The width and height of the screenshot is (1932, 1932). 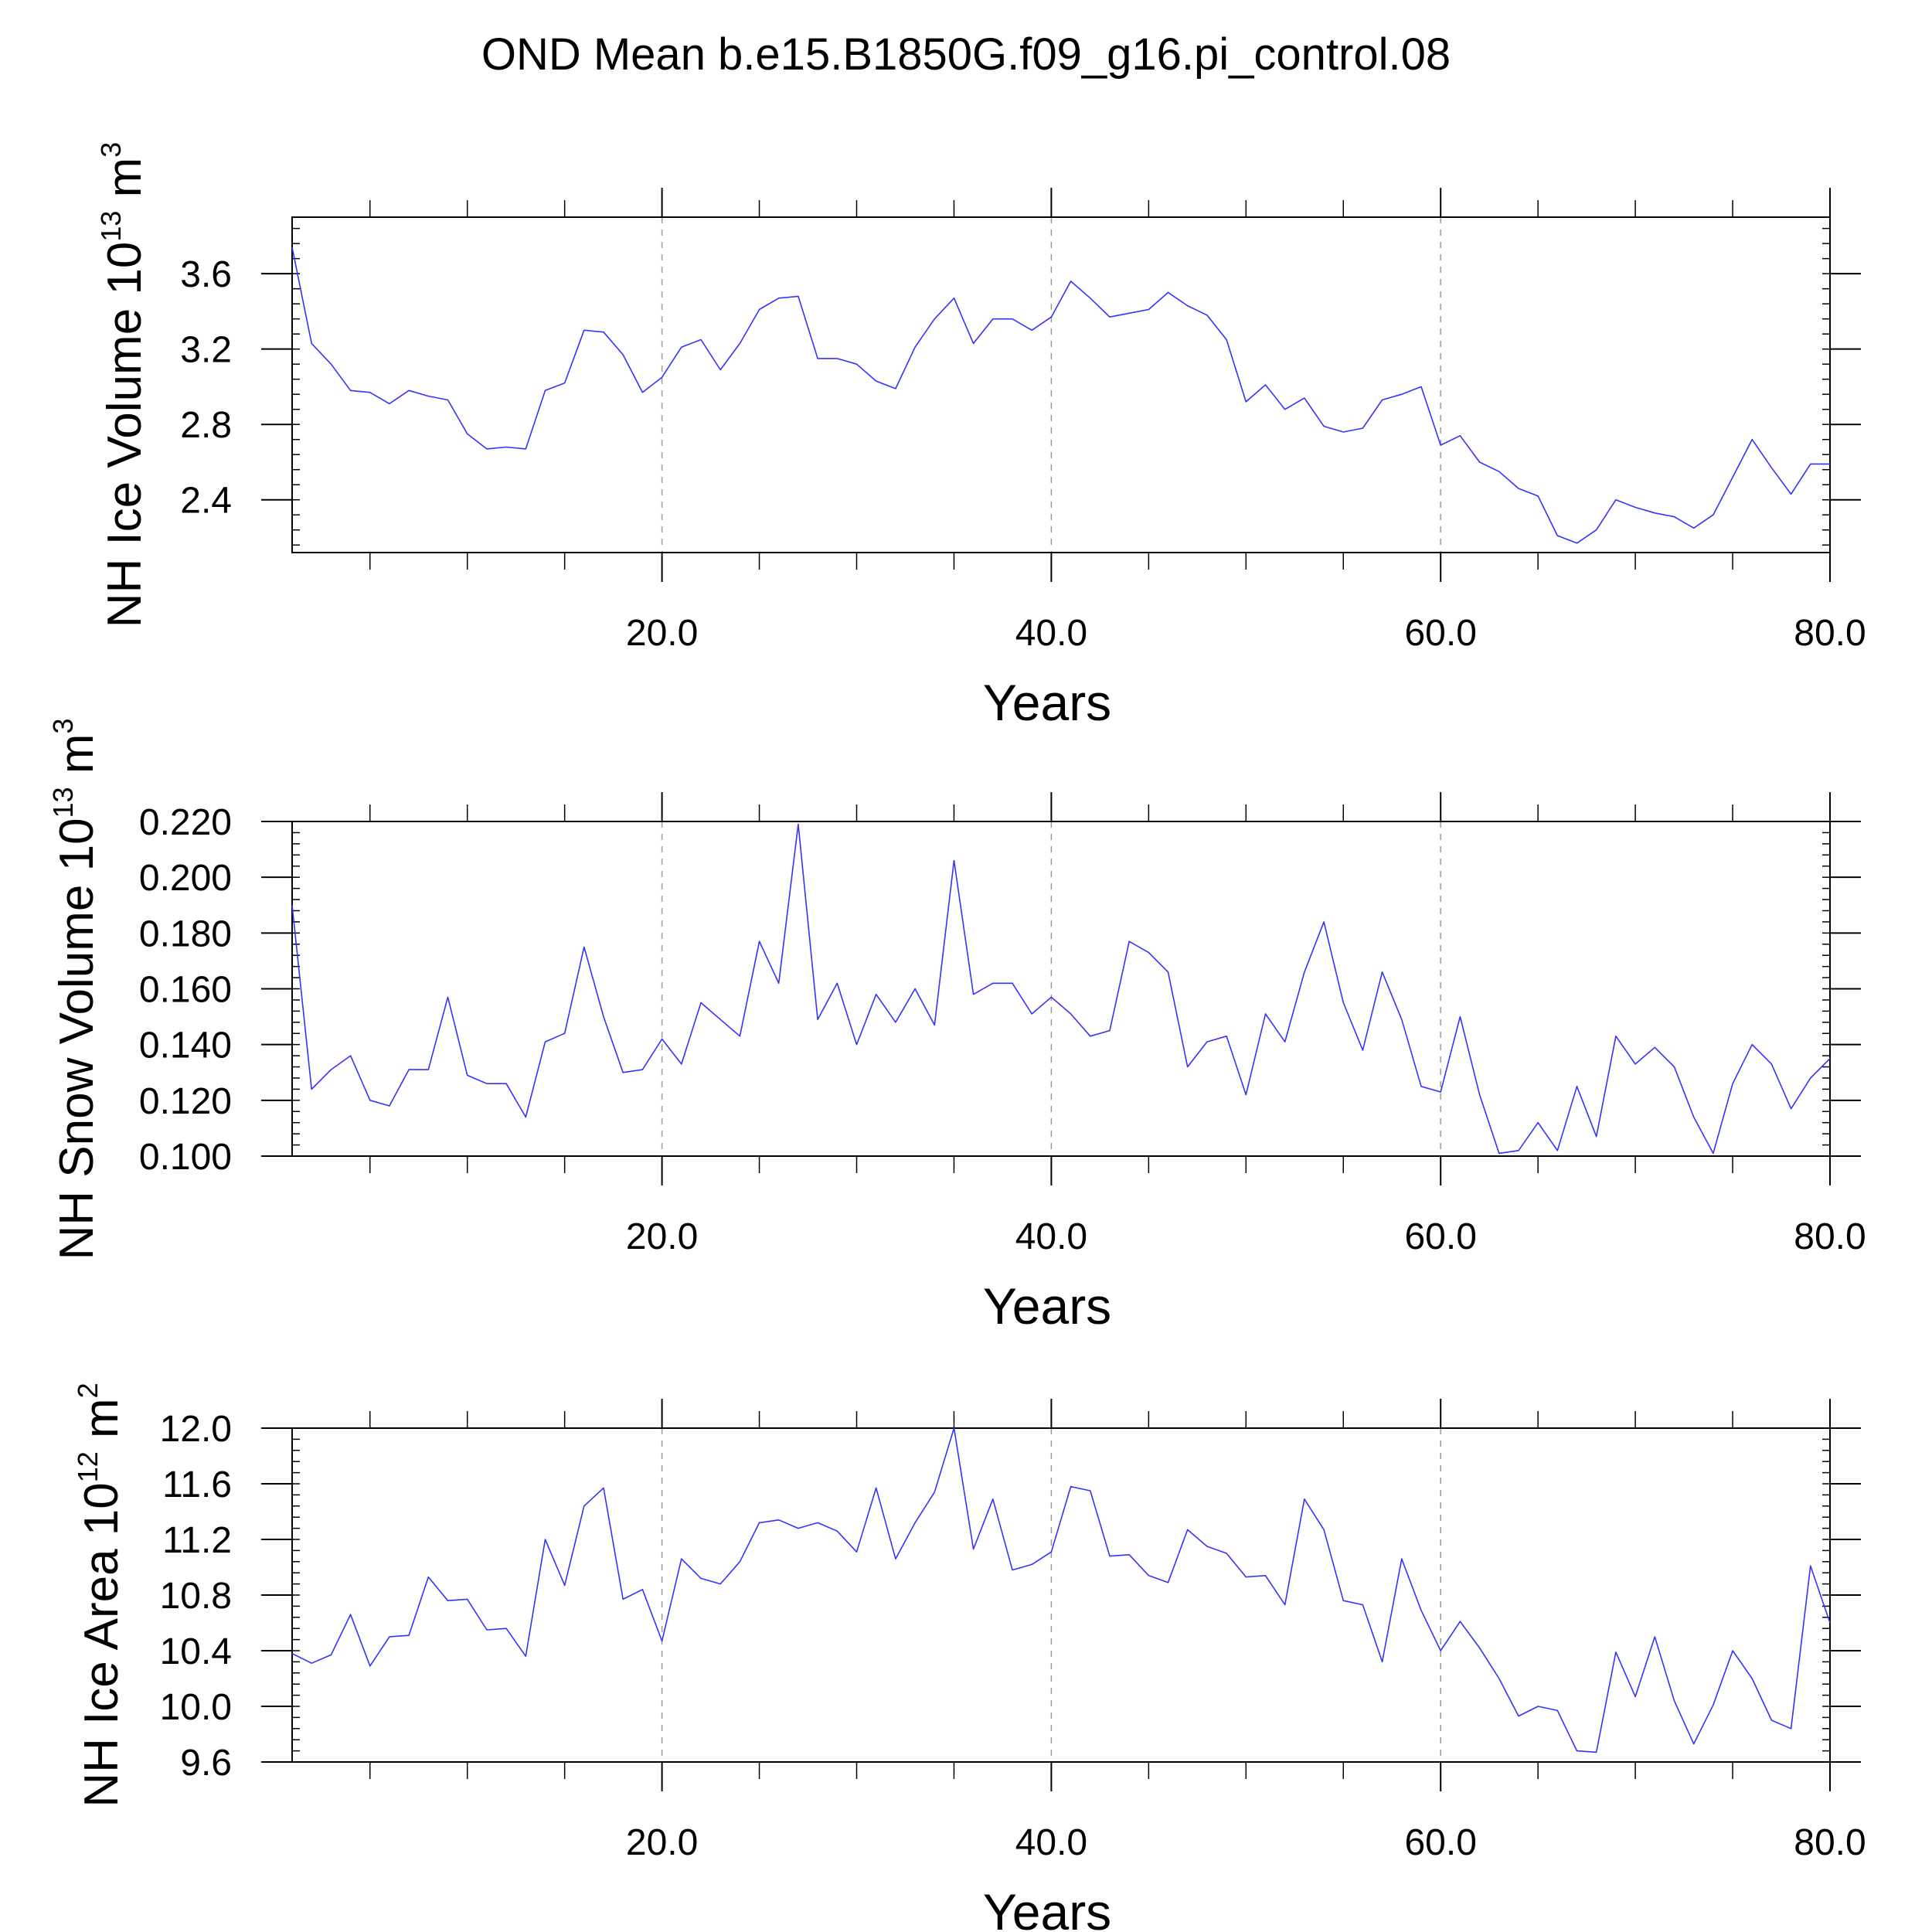 What do you see at coordinates (206, 1764) in the screenshot?
I see `y-tick-label: 9.6` at bounding box center [206, 1764].